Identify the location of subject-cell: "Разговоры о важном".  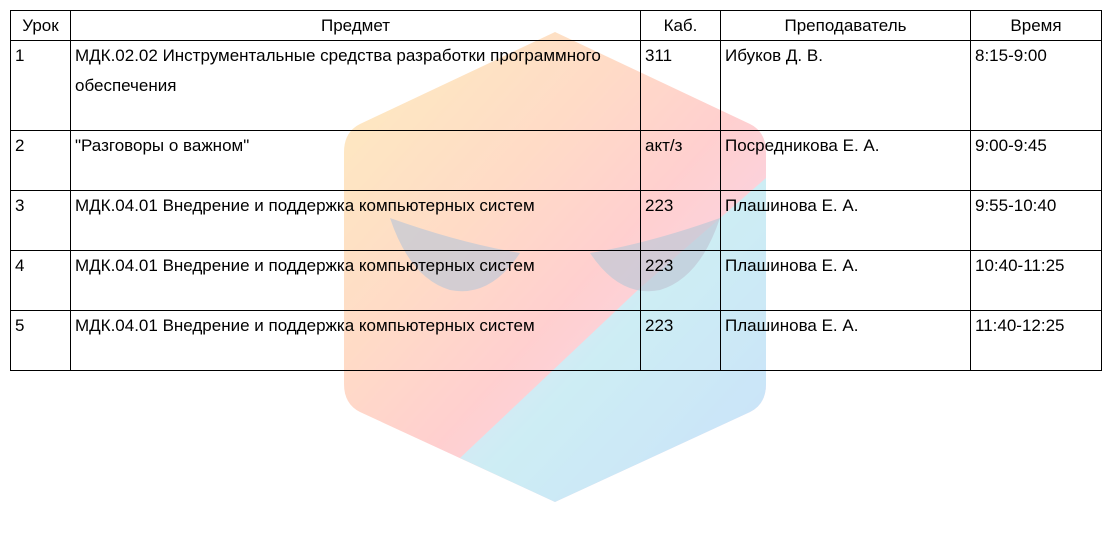
(355, 160).